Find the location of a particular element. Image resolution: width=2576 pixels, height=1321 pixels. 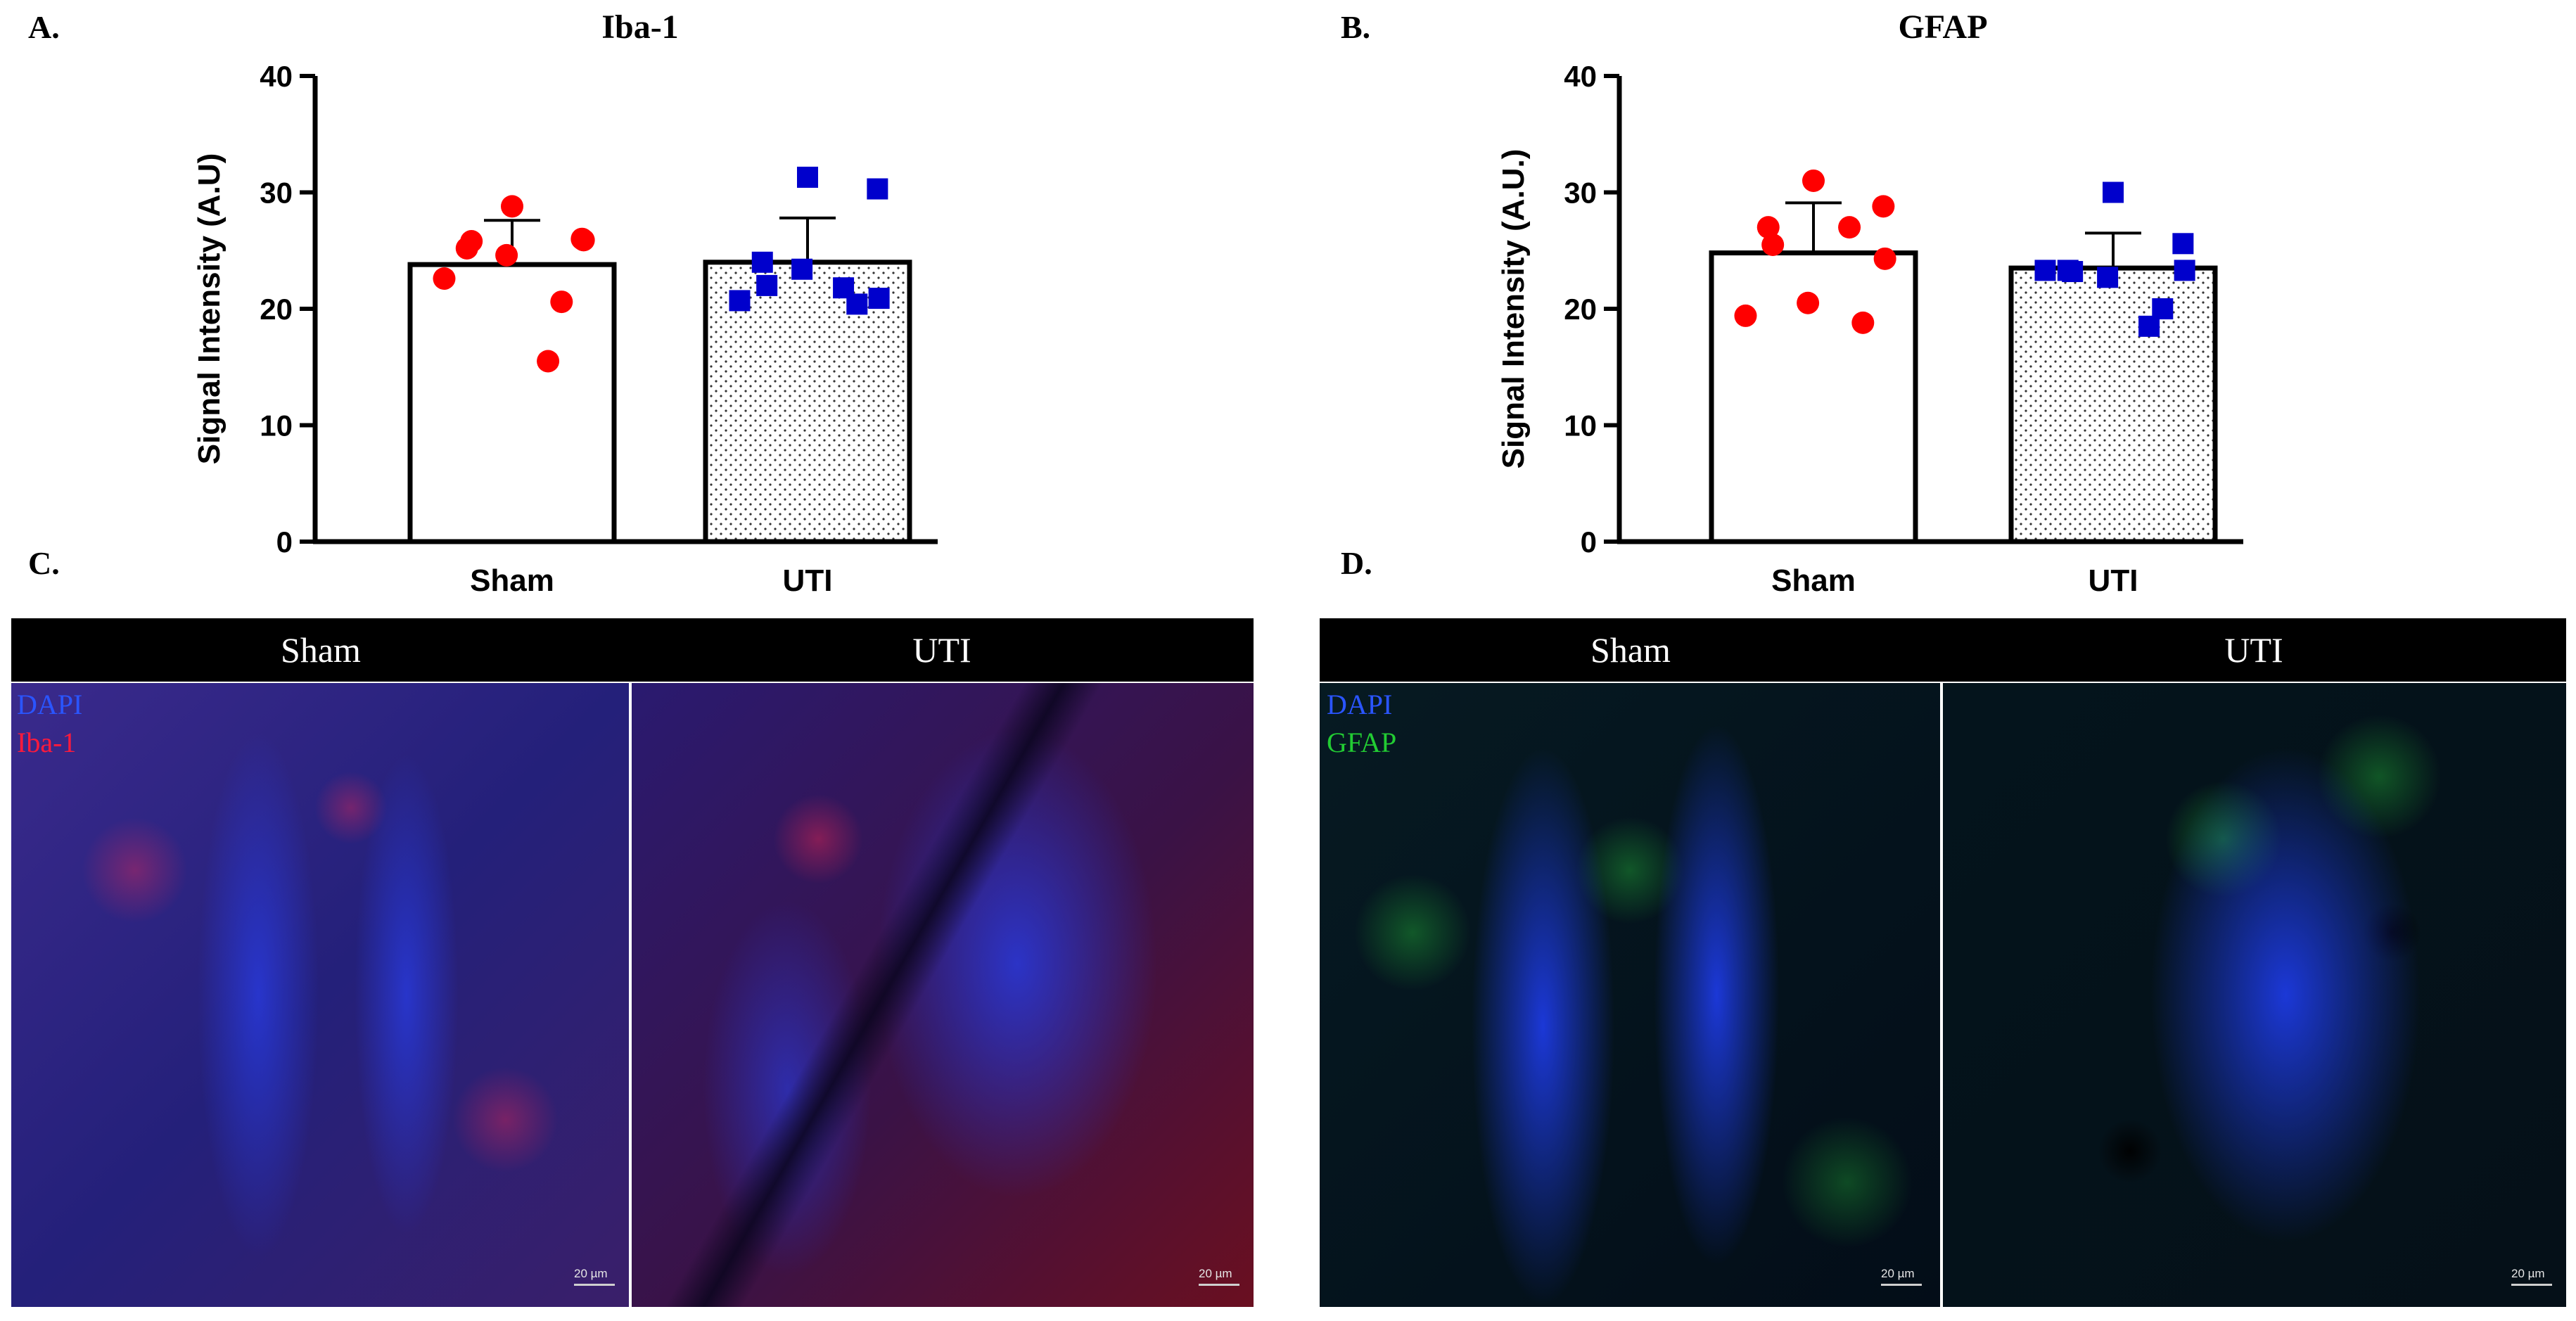

panel-label-b: B. is located at coordinates (1356, 27).